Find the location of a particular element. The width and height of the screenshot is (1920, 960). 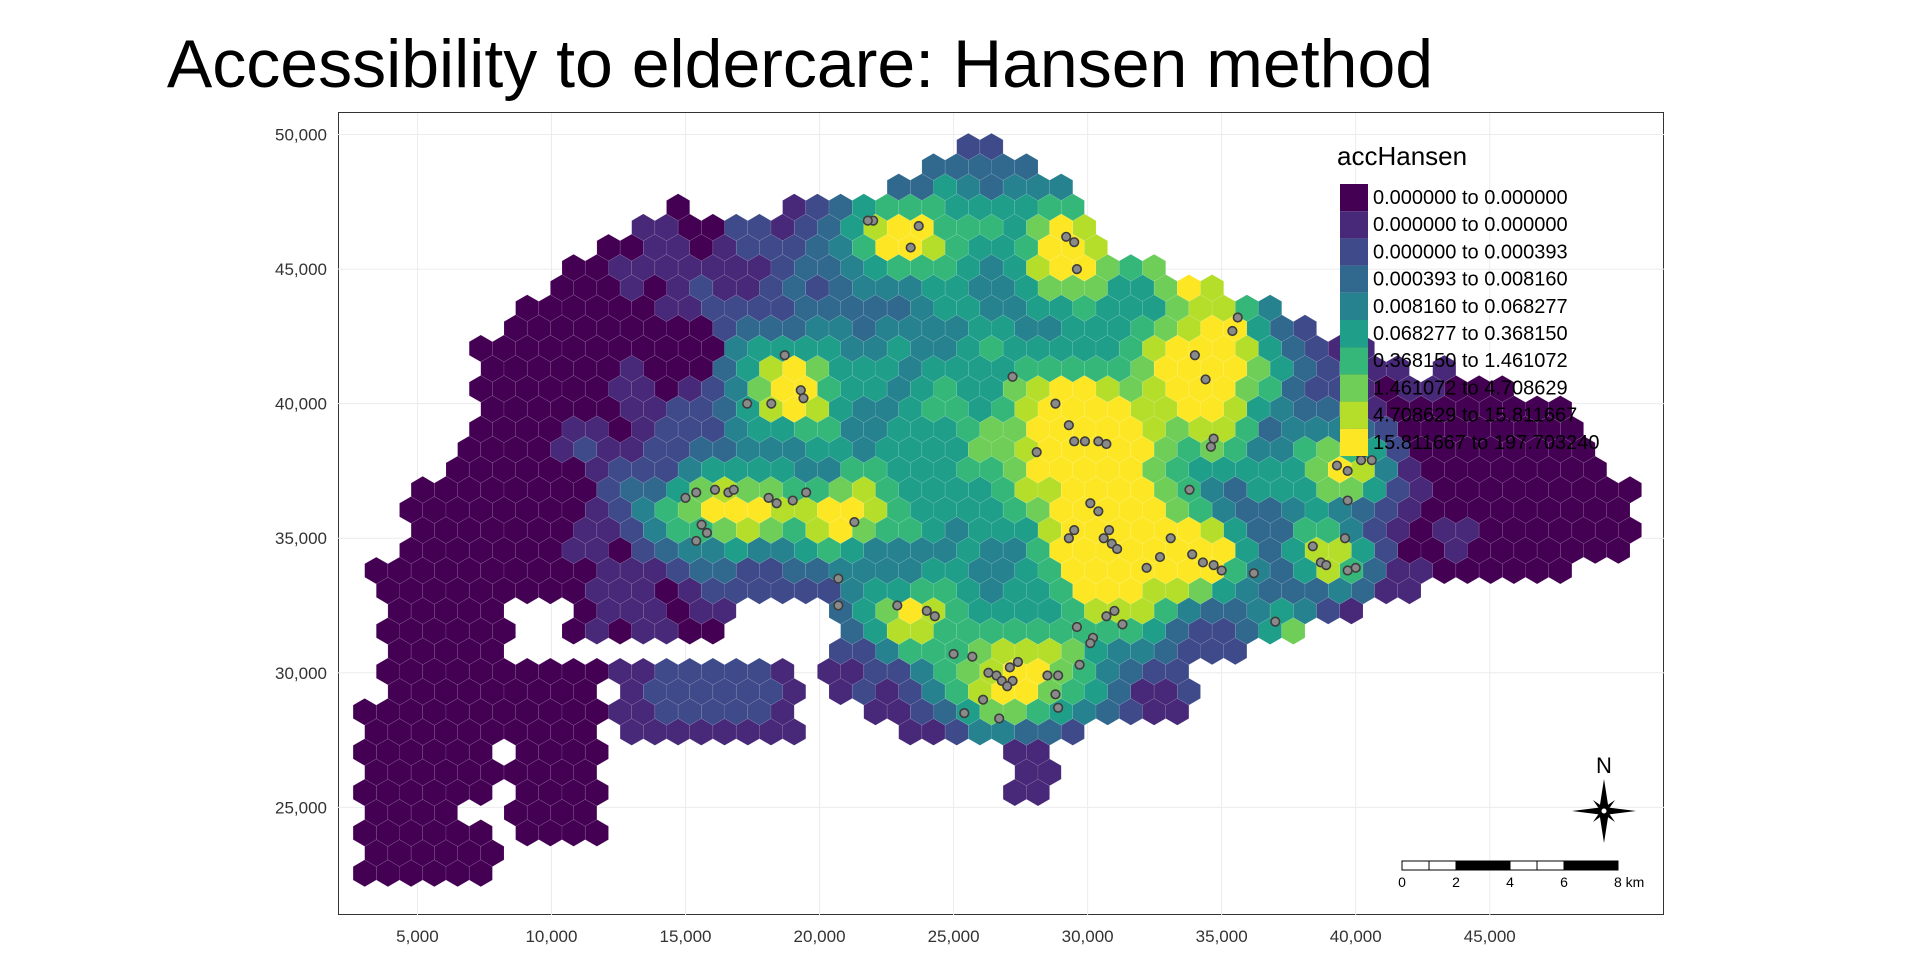

y-tick-label: 40,000 is located at coordinates (301, 404).